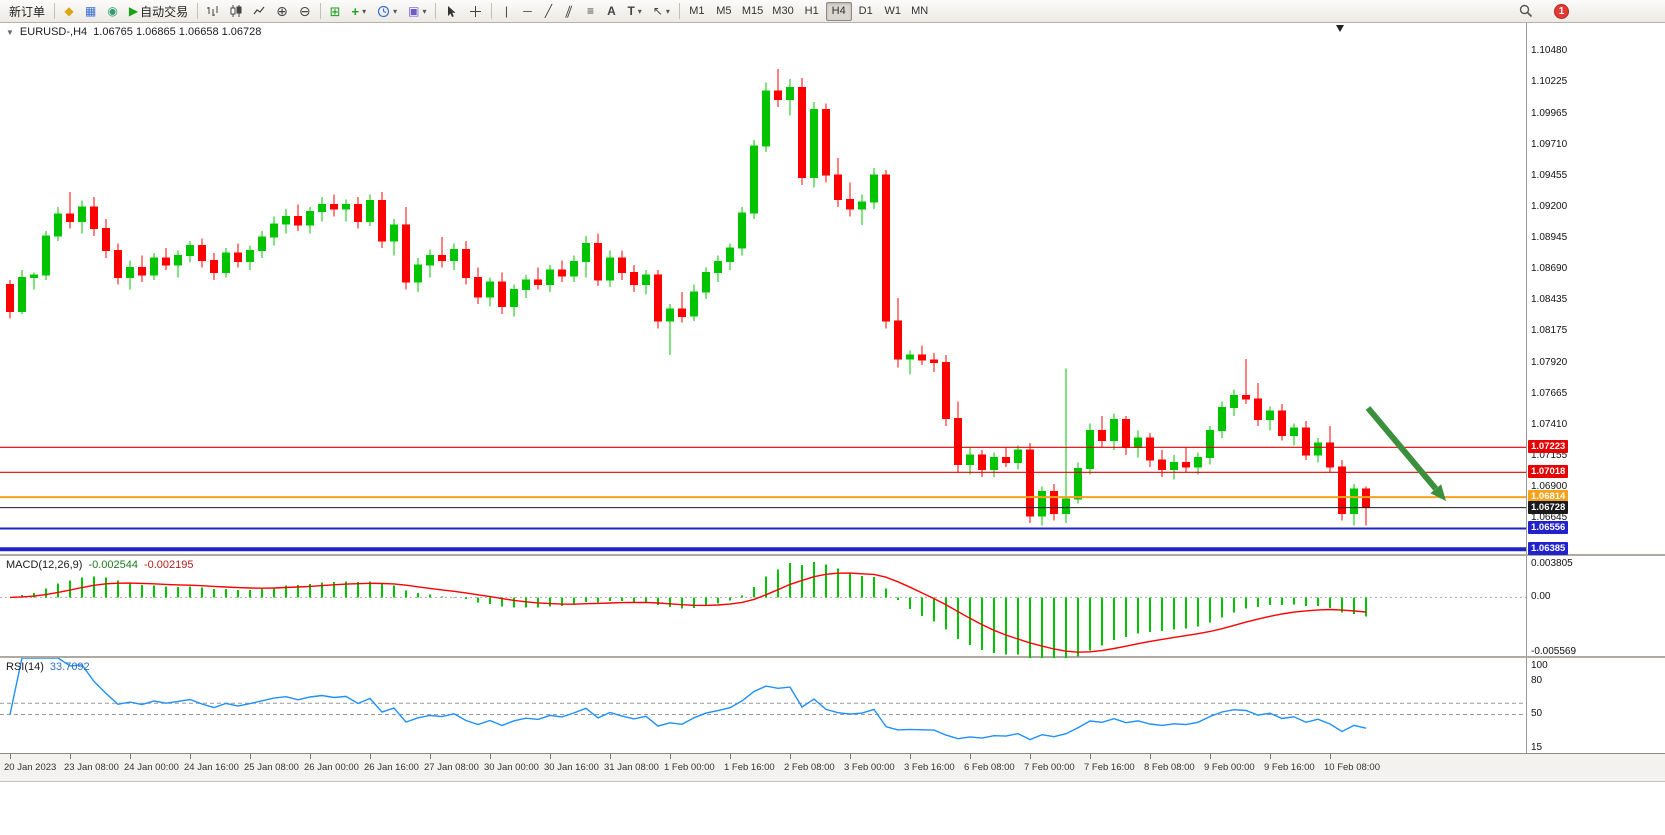 The width and height of the screenshot is (1665, 835). I want to click on vertical-line-tool-button: |, so click(506, 11).